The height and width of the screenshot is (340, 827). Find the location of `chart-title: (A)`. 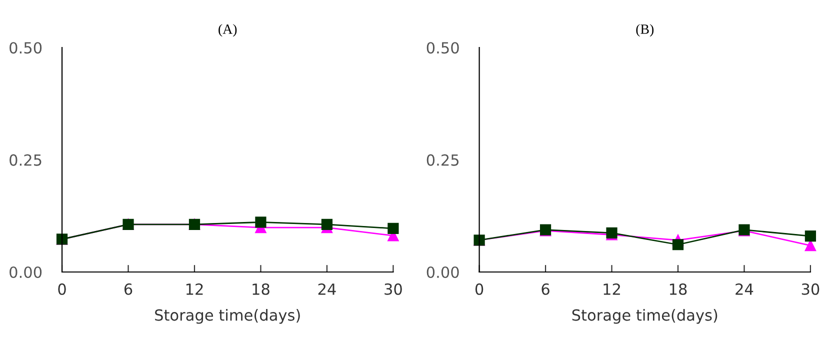

chart-title: (A) is located at coordinates (227, 30).